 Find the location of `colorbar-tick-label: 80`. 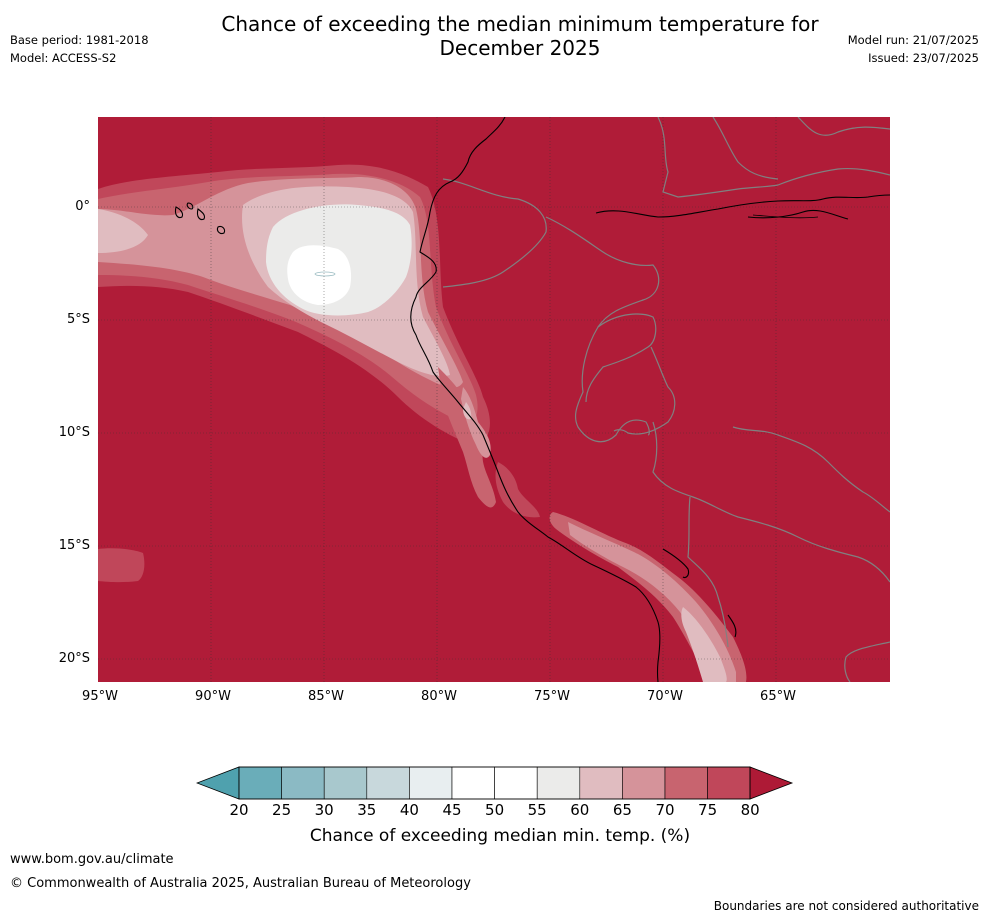

colorbar-tick-label: 80 is located at coordinates (750, 810).